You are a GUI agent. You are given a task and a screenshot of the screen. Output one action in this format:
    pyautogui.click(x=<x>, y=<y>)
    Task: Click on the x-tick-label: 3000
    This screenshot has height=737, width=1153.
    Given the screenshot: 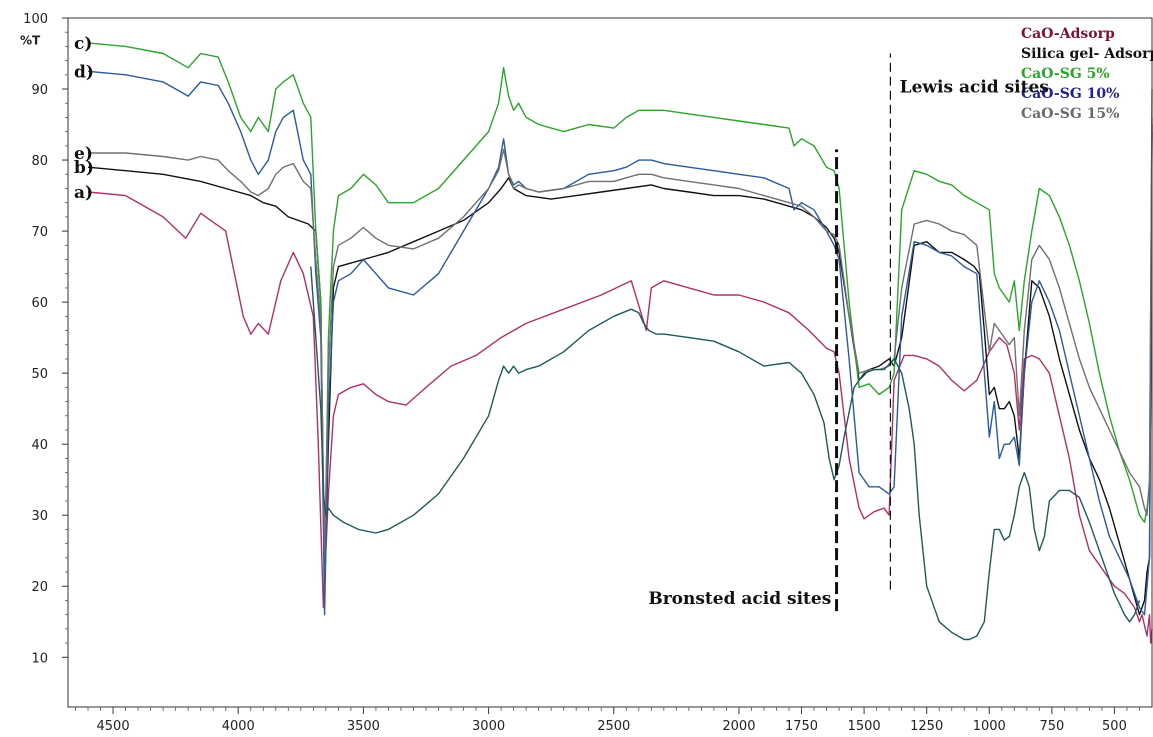 What is the action you would take?
    pyautogui.click(x=488, y=726)
    